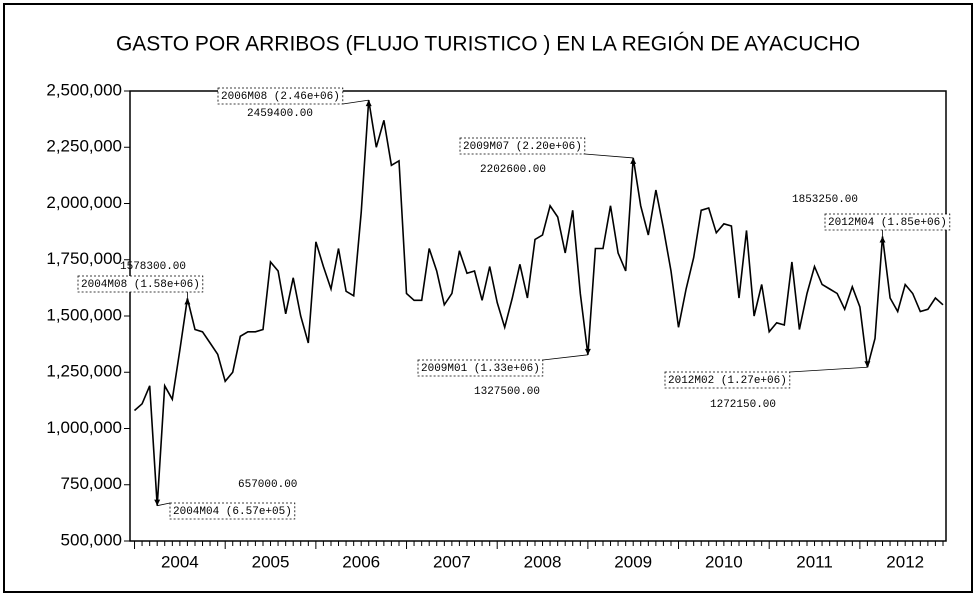  I want to click on annotation-label: 2009M07 (2.20e+06), so click(522, 147).